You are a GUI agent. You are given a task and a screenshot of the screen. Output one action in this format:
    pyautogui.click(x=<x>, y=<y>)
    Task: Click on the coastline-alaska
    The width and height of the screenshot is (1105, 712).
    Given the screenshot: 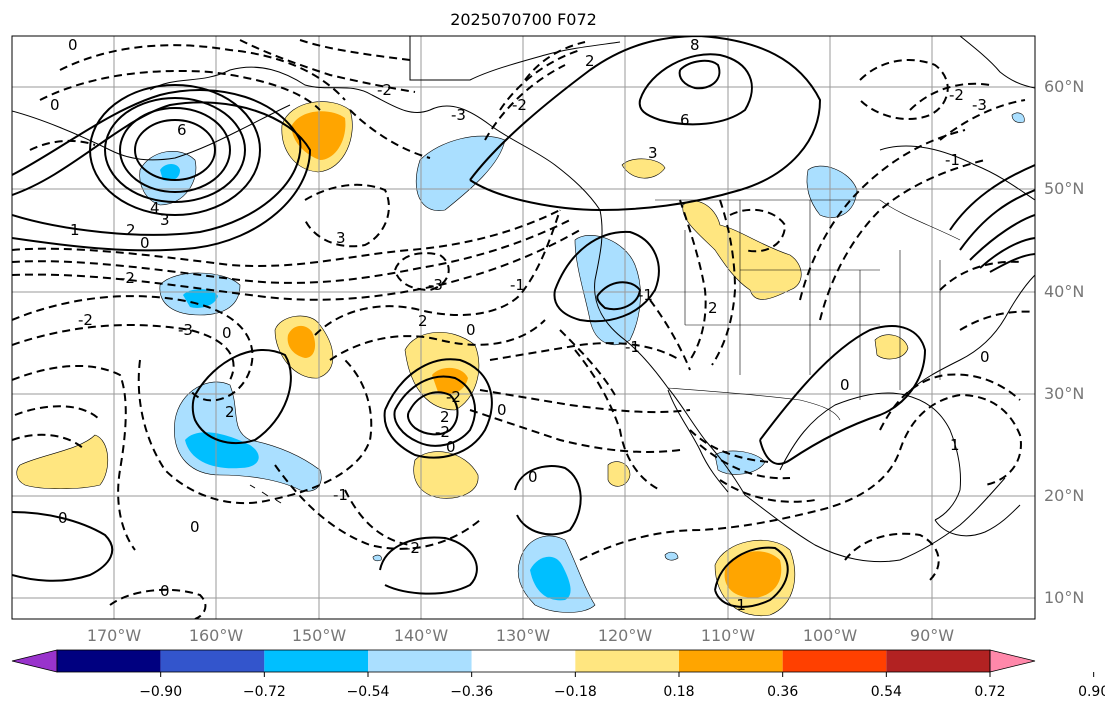 What is the action you would take?
    pyautogui.click(x=375, y=138)
    